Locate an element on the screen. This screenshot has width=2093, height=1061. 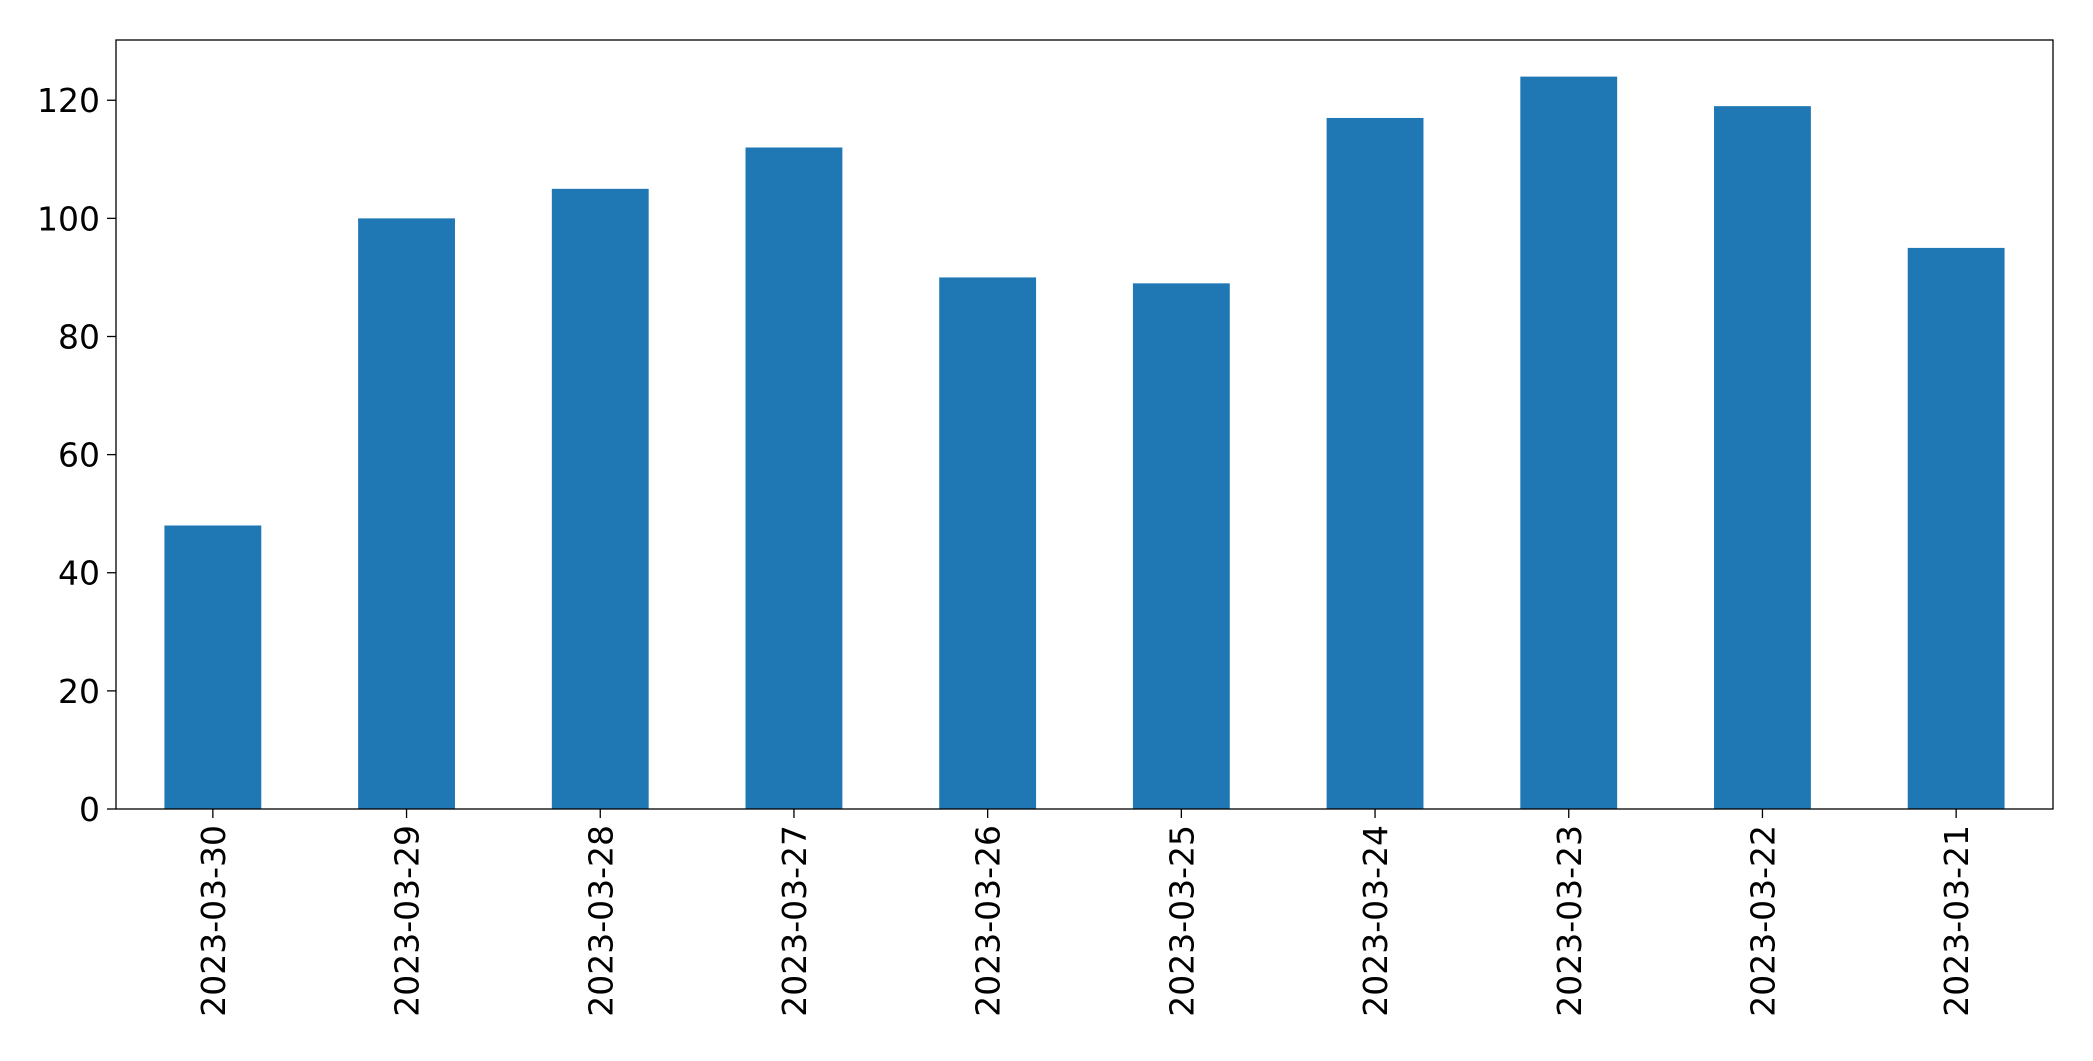
x-tick-label: 2023-03-30 is located at coordinates (213, 921).